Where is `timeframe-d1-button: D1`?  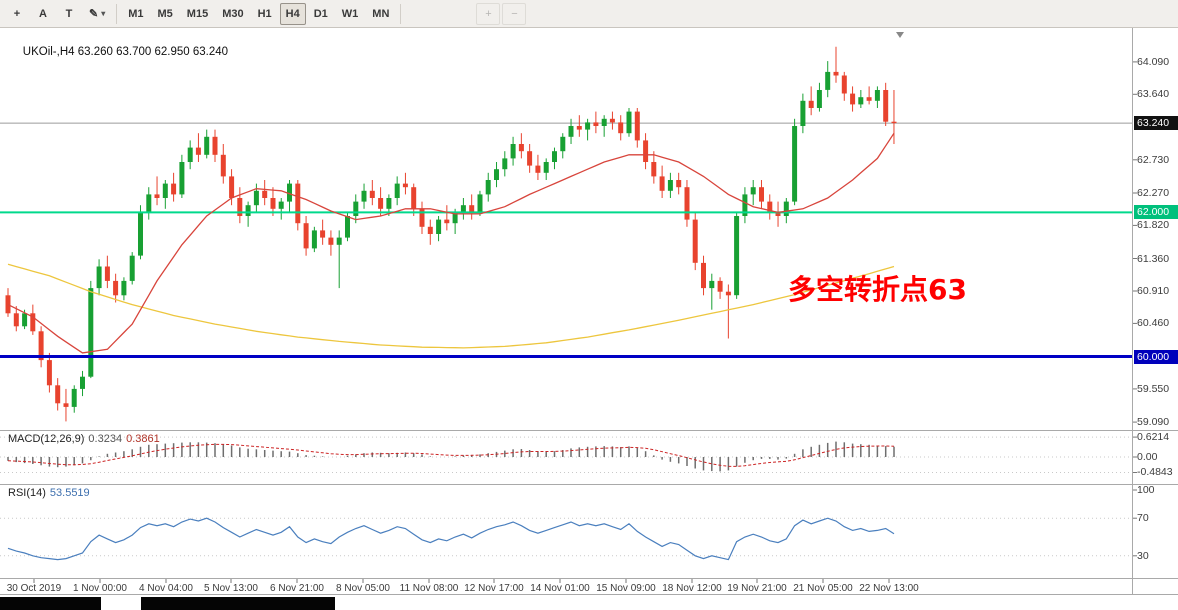
timeframe-d1-button: D1 is located at coordinates (320, 13).